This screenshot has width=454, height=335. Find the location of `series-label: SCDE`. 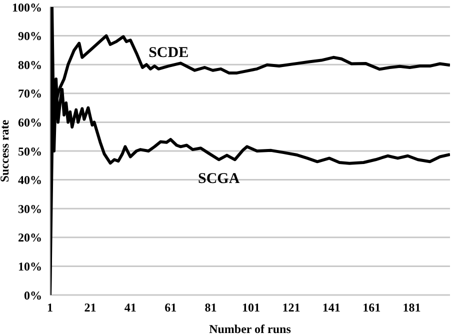

series-label: SCDE is located at coordinates (169, 53).